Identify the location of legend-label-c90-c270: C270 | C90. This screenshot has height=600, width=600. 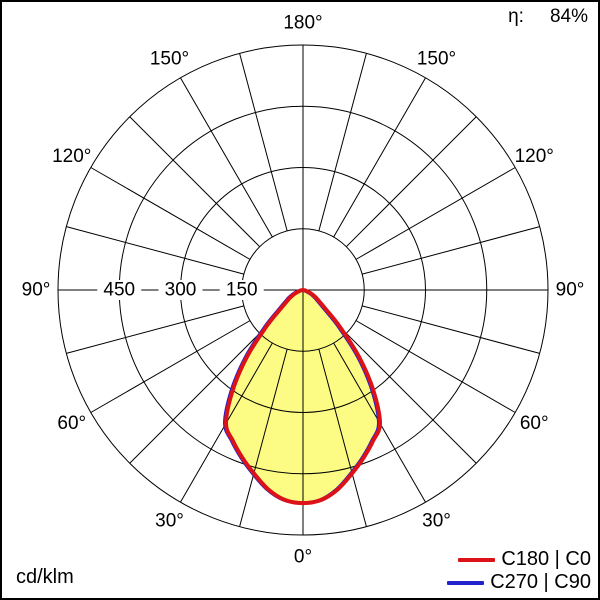
(540, 582).